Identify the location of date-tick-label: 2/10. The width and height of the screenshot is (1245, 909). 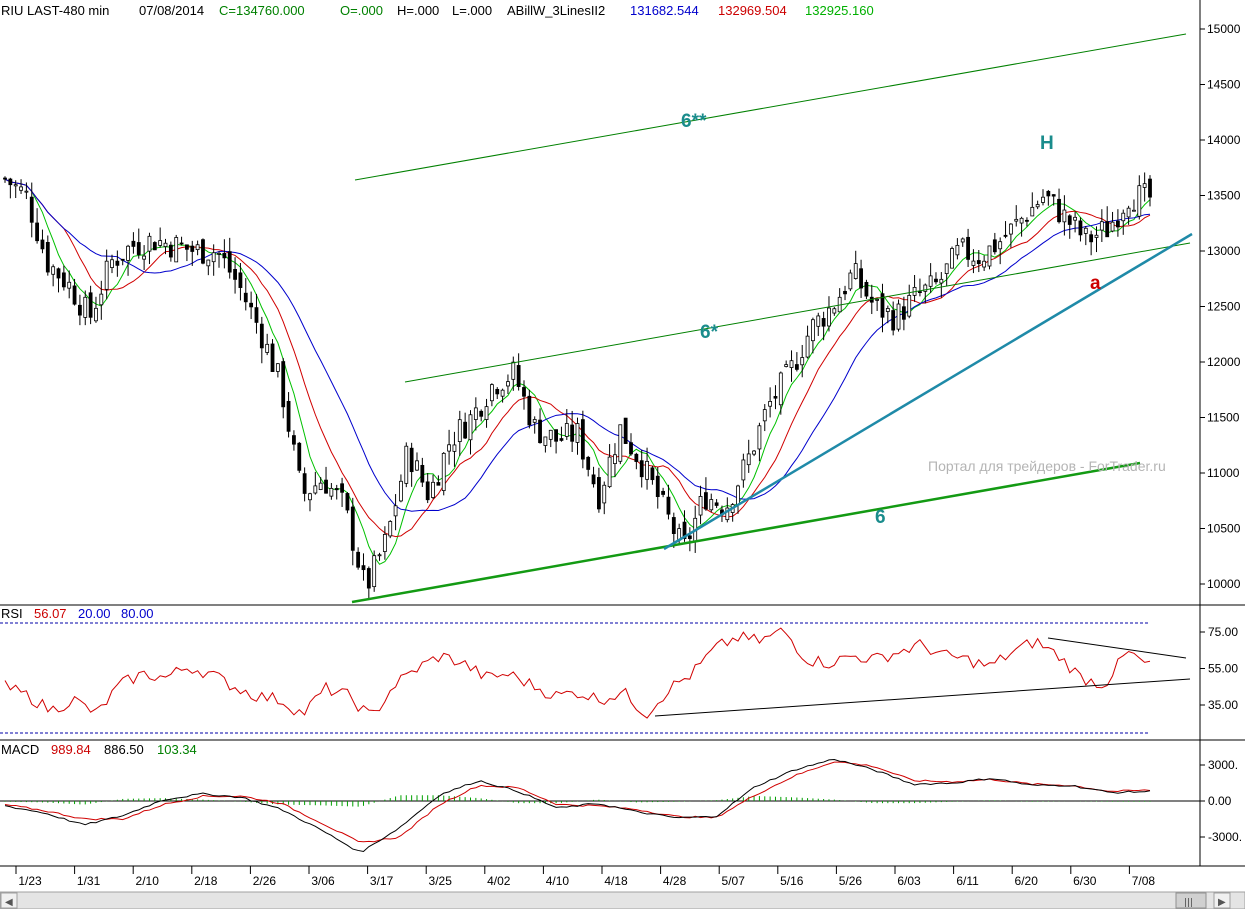
(148, 881).